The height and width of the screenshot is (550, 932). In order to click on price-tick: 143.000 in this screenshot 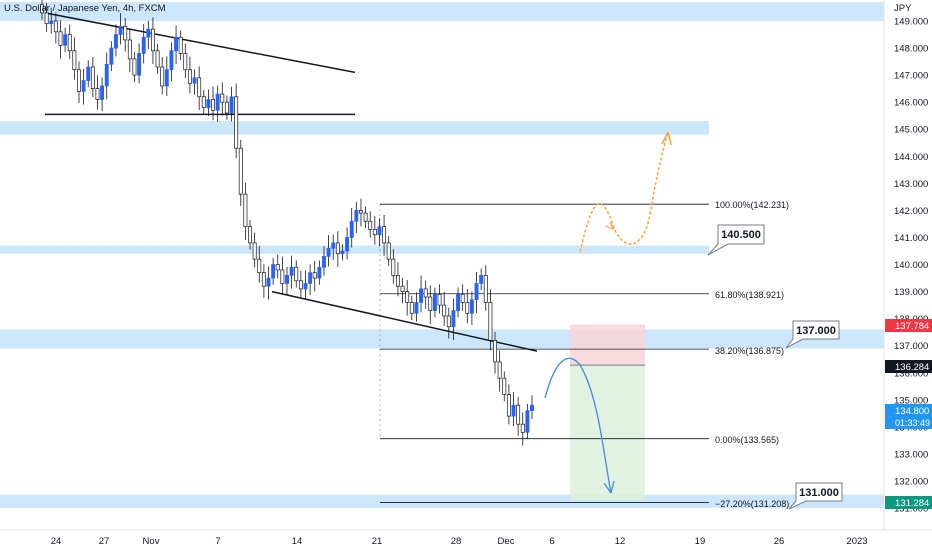, I will do `click(911, 184)`.